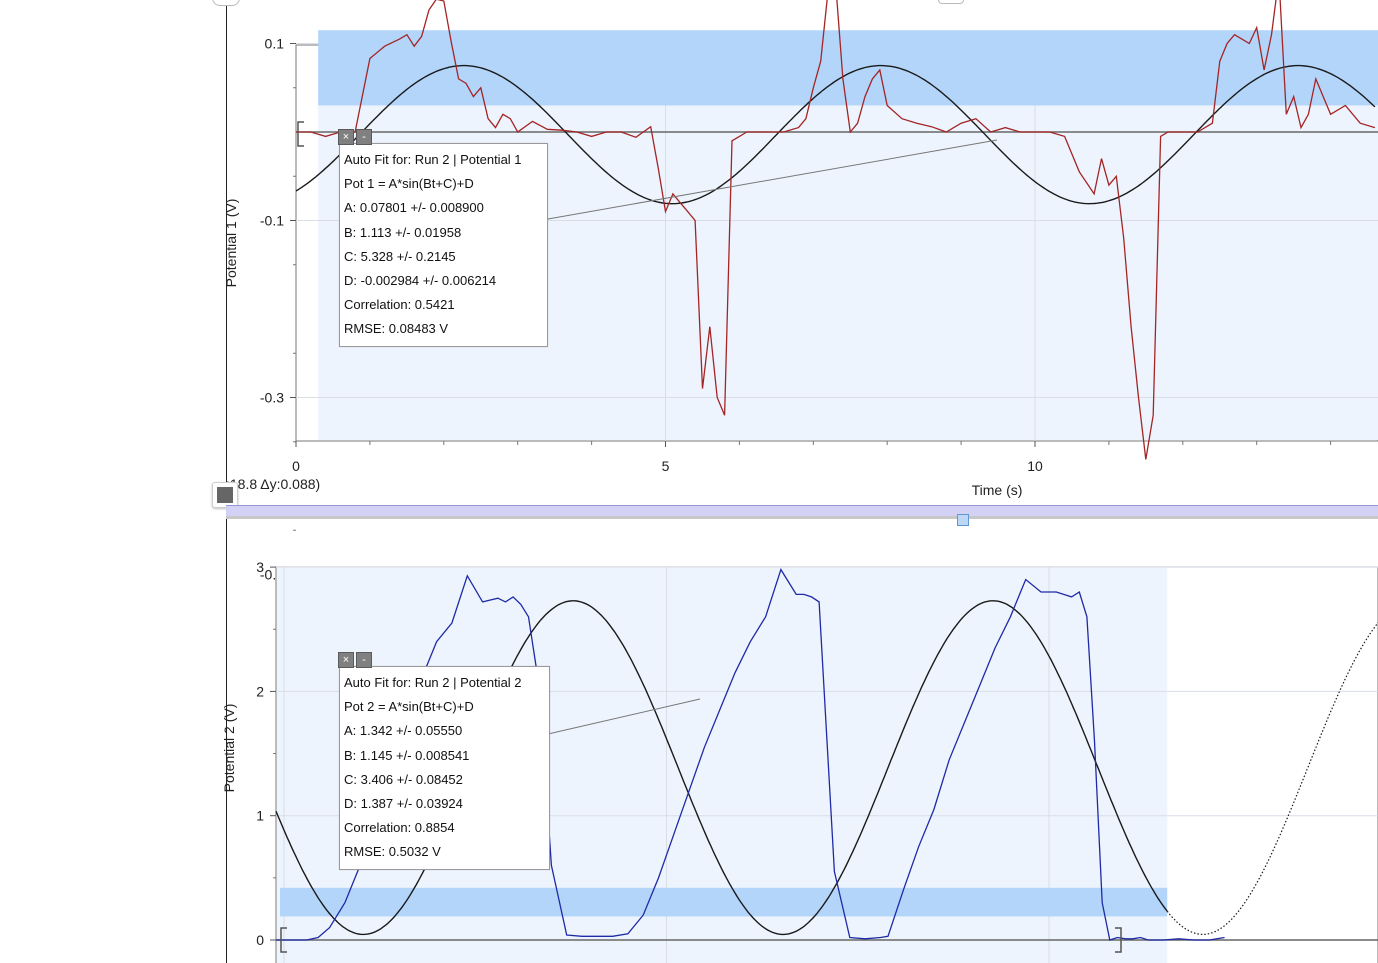 The height and width of the screenshot is (963, 1378). What do you see at coordinates (403, 731) in the screenshot?
I see `fit-param-a: A: 1.342 +/- 0.05550` at bounding box center [403, 731].